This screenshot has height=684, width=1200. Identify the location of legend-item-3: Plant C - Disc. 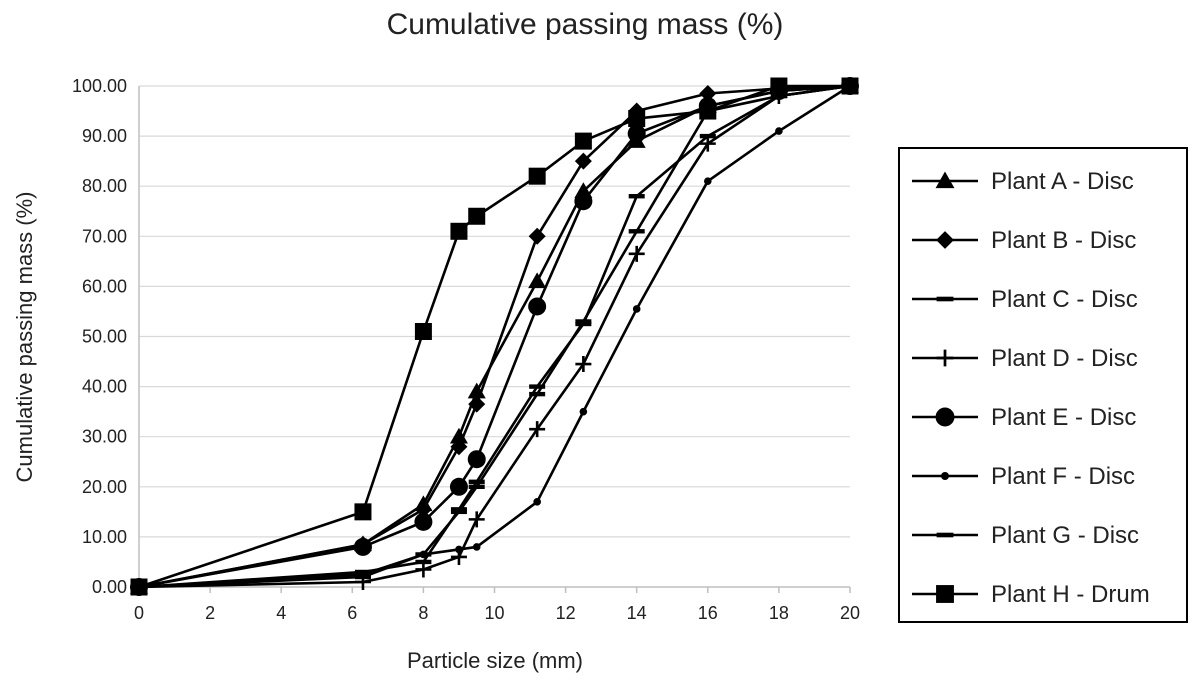
(1025, 299).